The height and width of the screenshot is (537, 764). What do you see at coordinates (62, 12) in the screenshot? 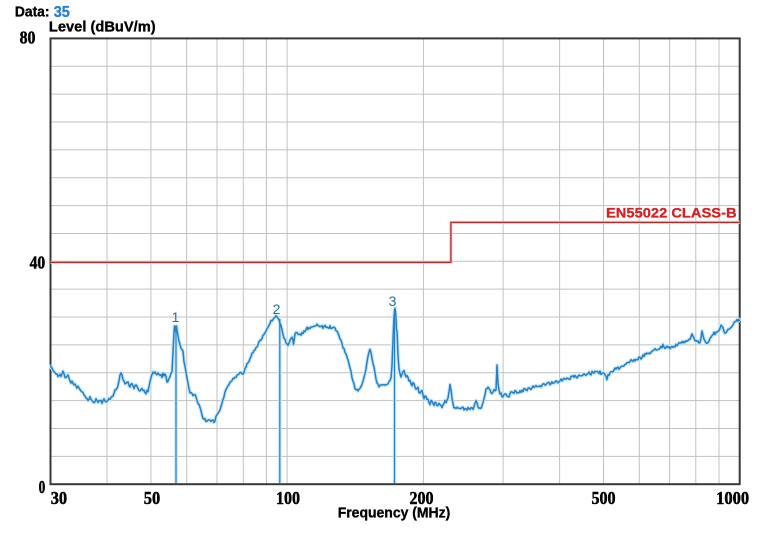
I see `svg-text: 35` at bounding box center [62, 12].